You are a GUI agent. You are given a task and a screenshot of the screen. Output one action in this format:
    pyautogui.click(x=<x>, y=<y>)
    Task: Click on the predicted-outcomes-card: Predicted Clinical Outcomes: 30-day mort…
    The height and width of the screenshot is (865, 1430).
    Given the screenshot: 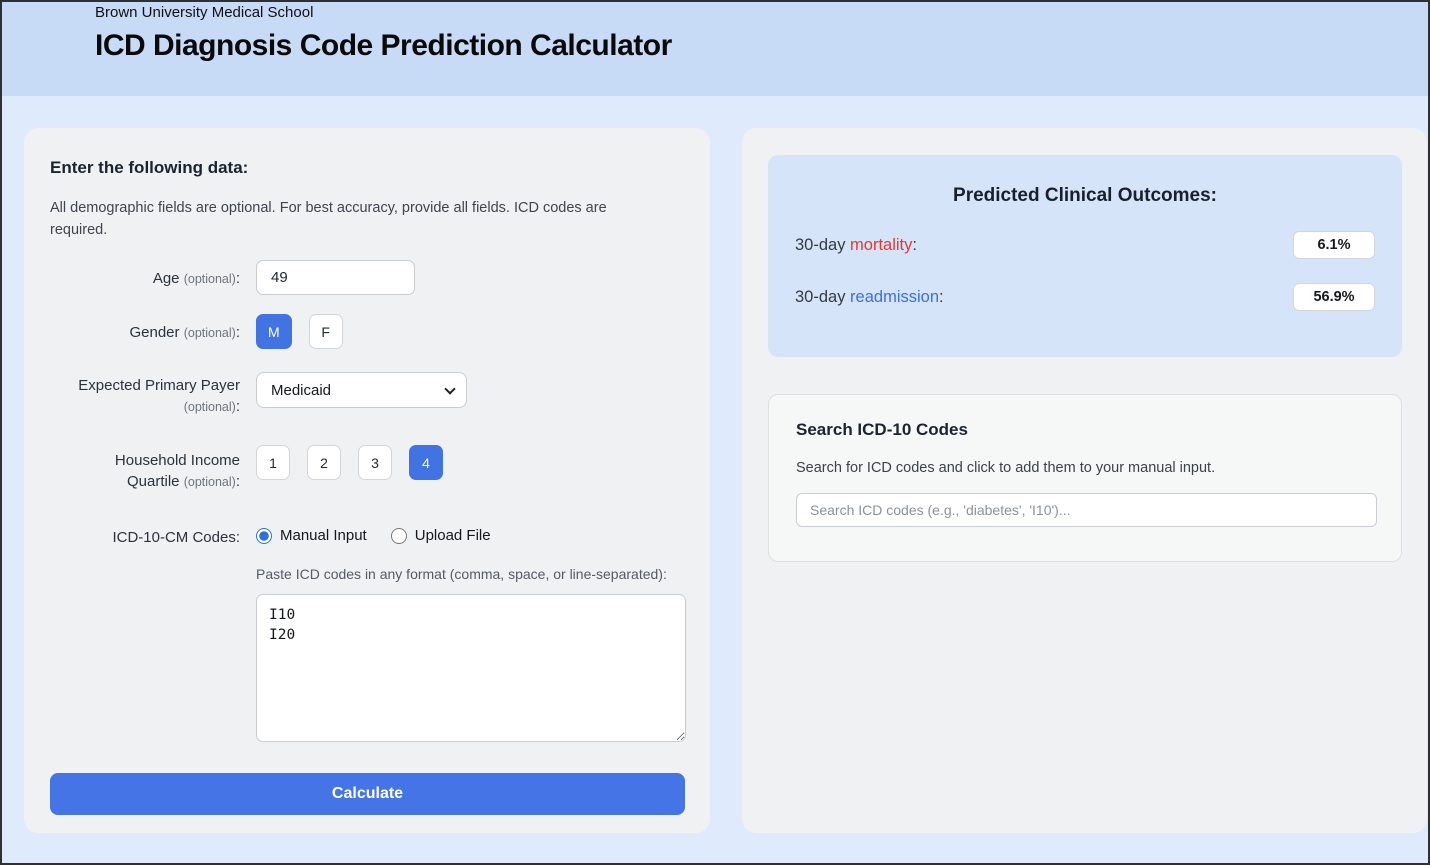 What is the action you would take?
    pyautogui.click(x=1085, y=256)
    